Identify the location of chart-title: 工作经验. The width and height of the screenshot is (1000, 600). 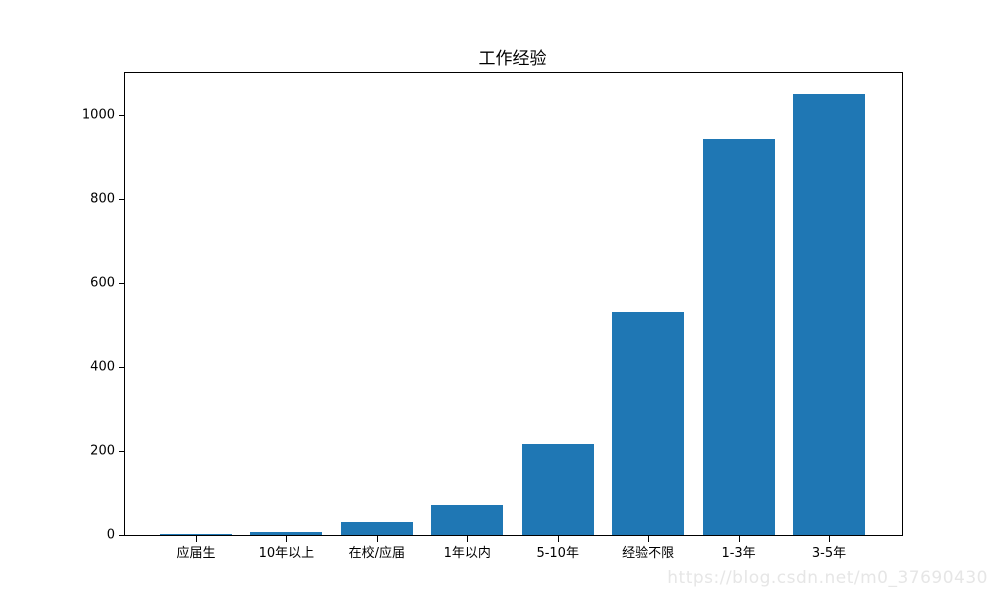
(512, 59).